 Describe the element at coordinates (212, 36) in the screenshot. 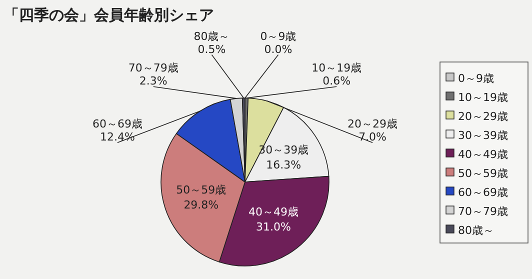

I see `slice-label: 80歳～` at that location.